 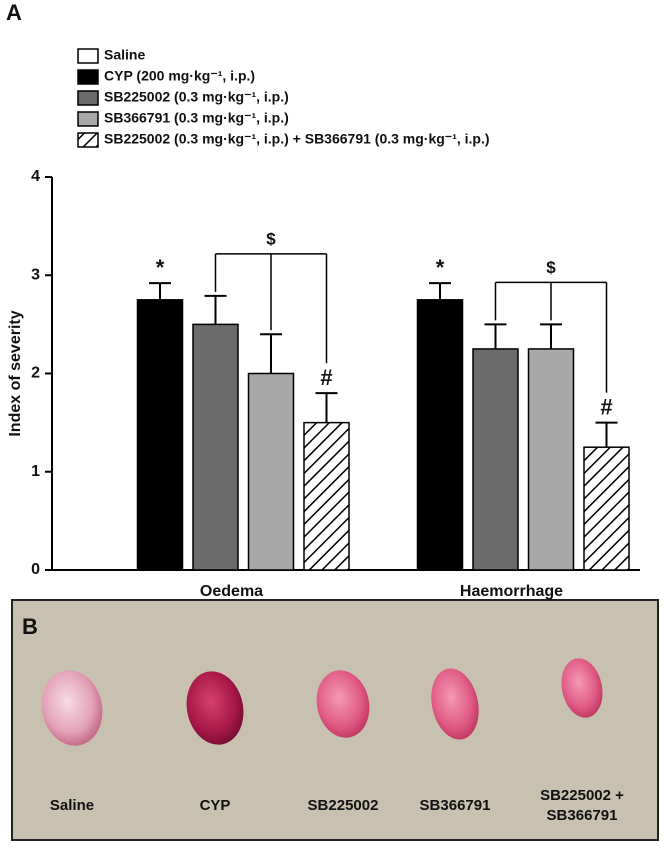 What do you see at coordinates (35, 373) in the screenshot?
I see `y-tick-label: 2` at bounding box center [35, 373].